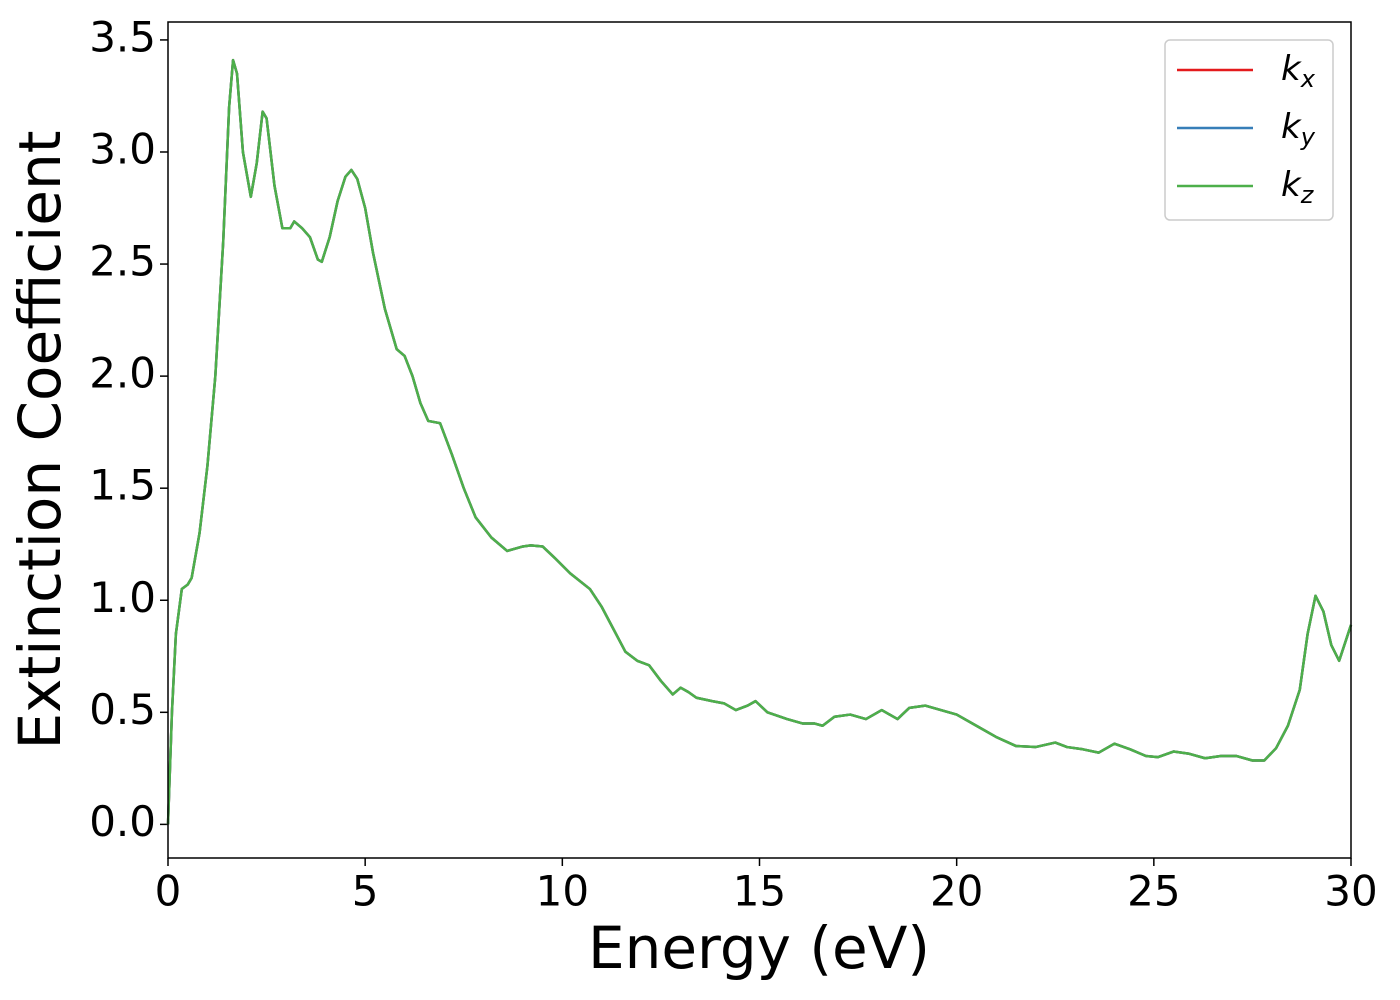  What do you see at coordinates (956, 891) in the screenshot?
I see `x-tick-label: 20` at bounding box center [956, 891].